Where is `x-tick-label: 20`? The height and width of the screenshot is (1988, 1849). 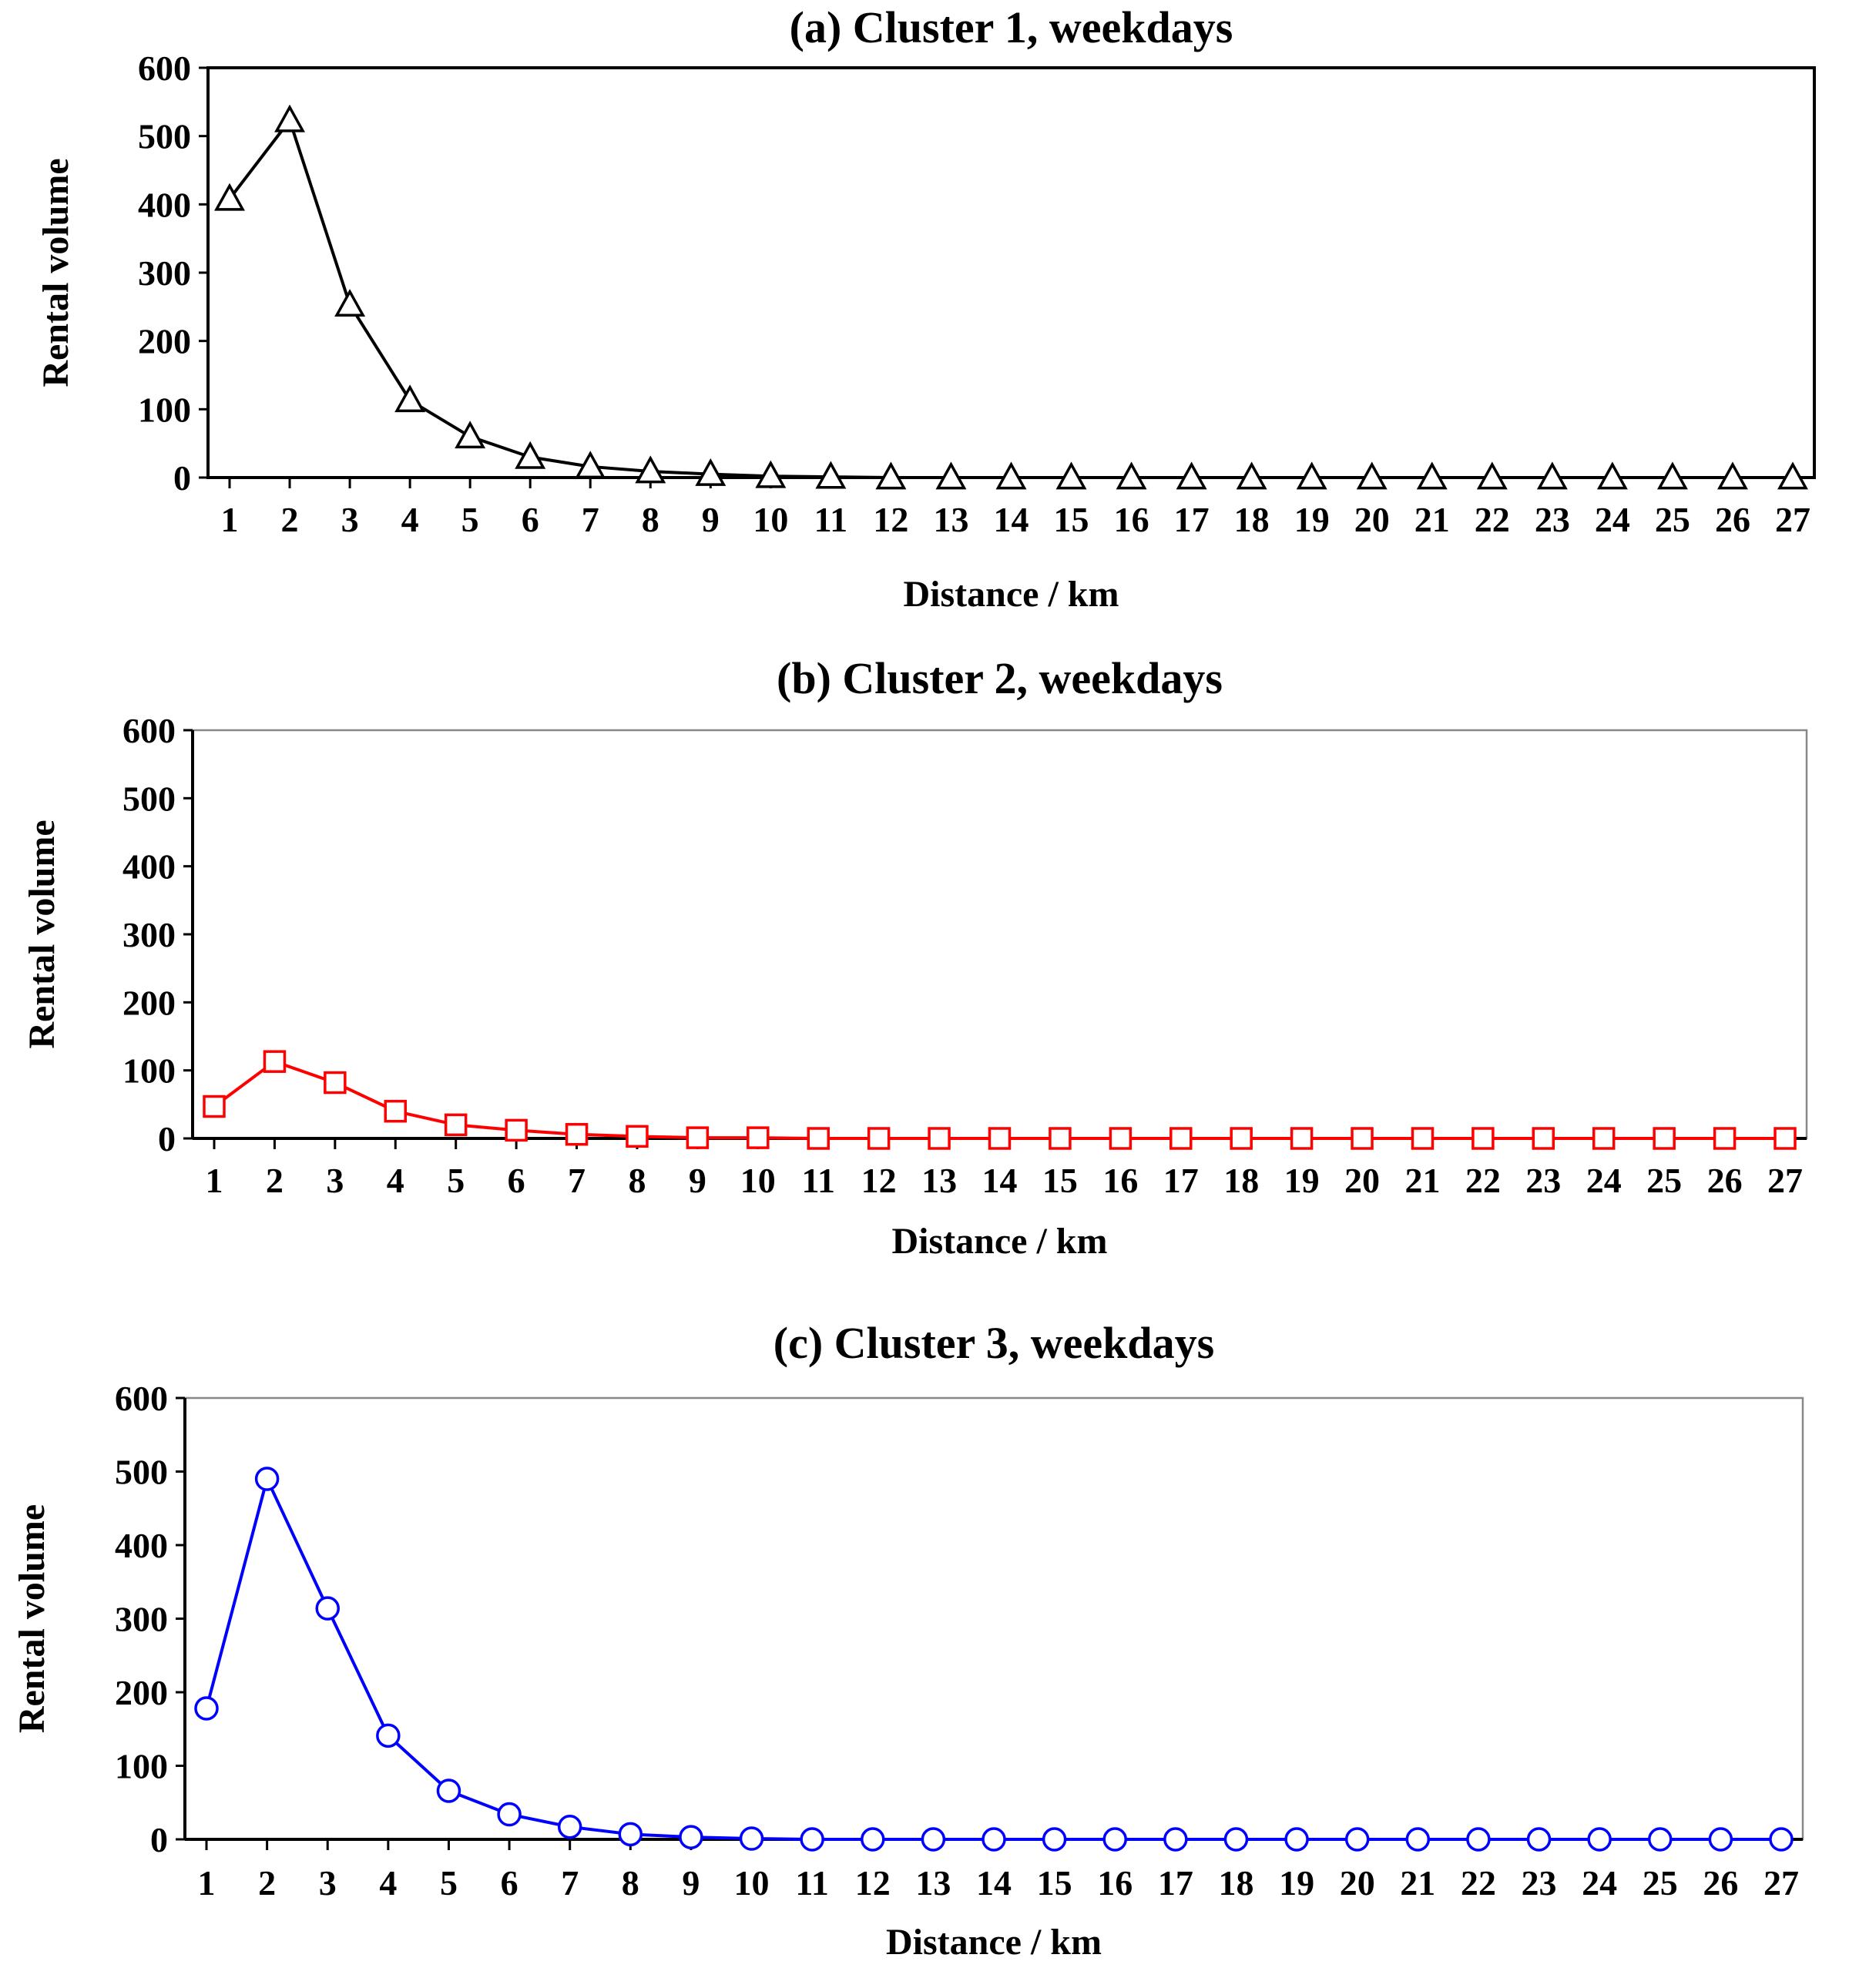
x-tick-label: 20 is located at coordinates (1372, 519).